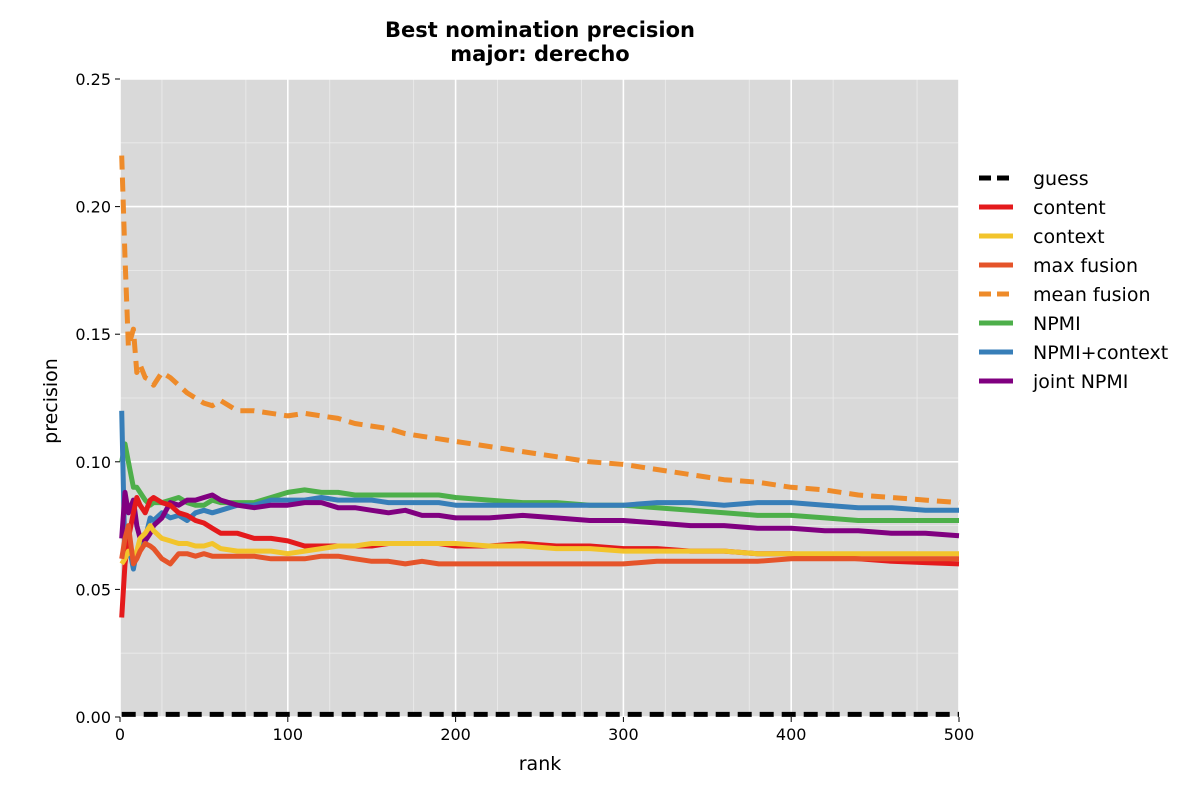 The image size is (1200, 804). What do you see at coordinates (93, 79) in the screenshot?
I see `y-tick-label: 0.25` at bounding box center [93, 79].